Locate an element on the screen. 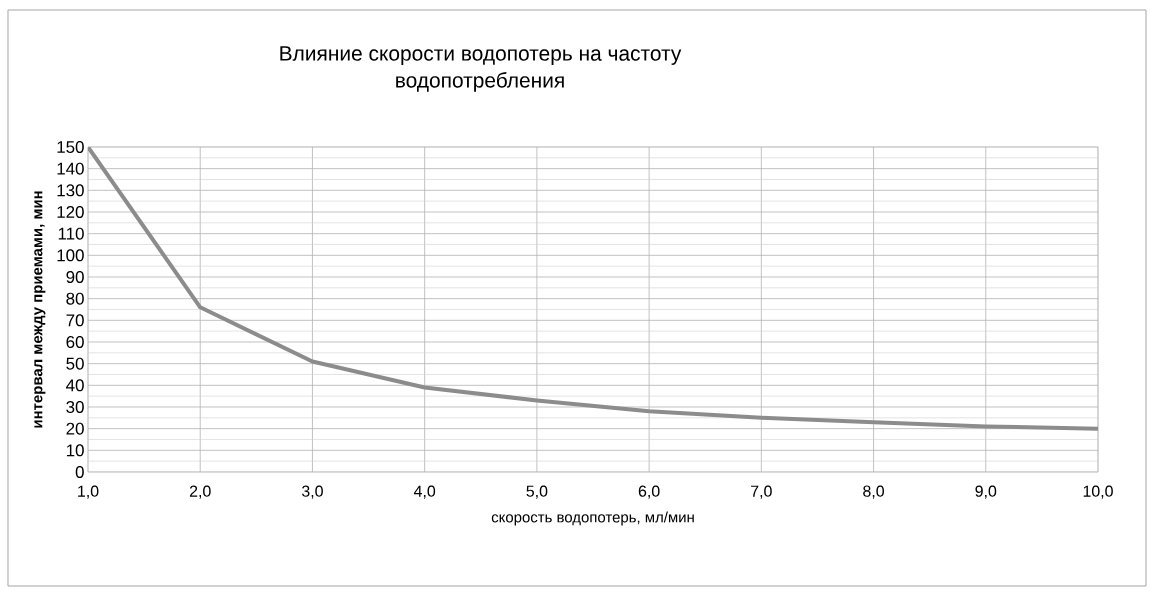 This screenshot has width=1154, height=594. y-tick-label: 20 is located at coordinates (75, 428).